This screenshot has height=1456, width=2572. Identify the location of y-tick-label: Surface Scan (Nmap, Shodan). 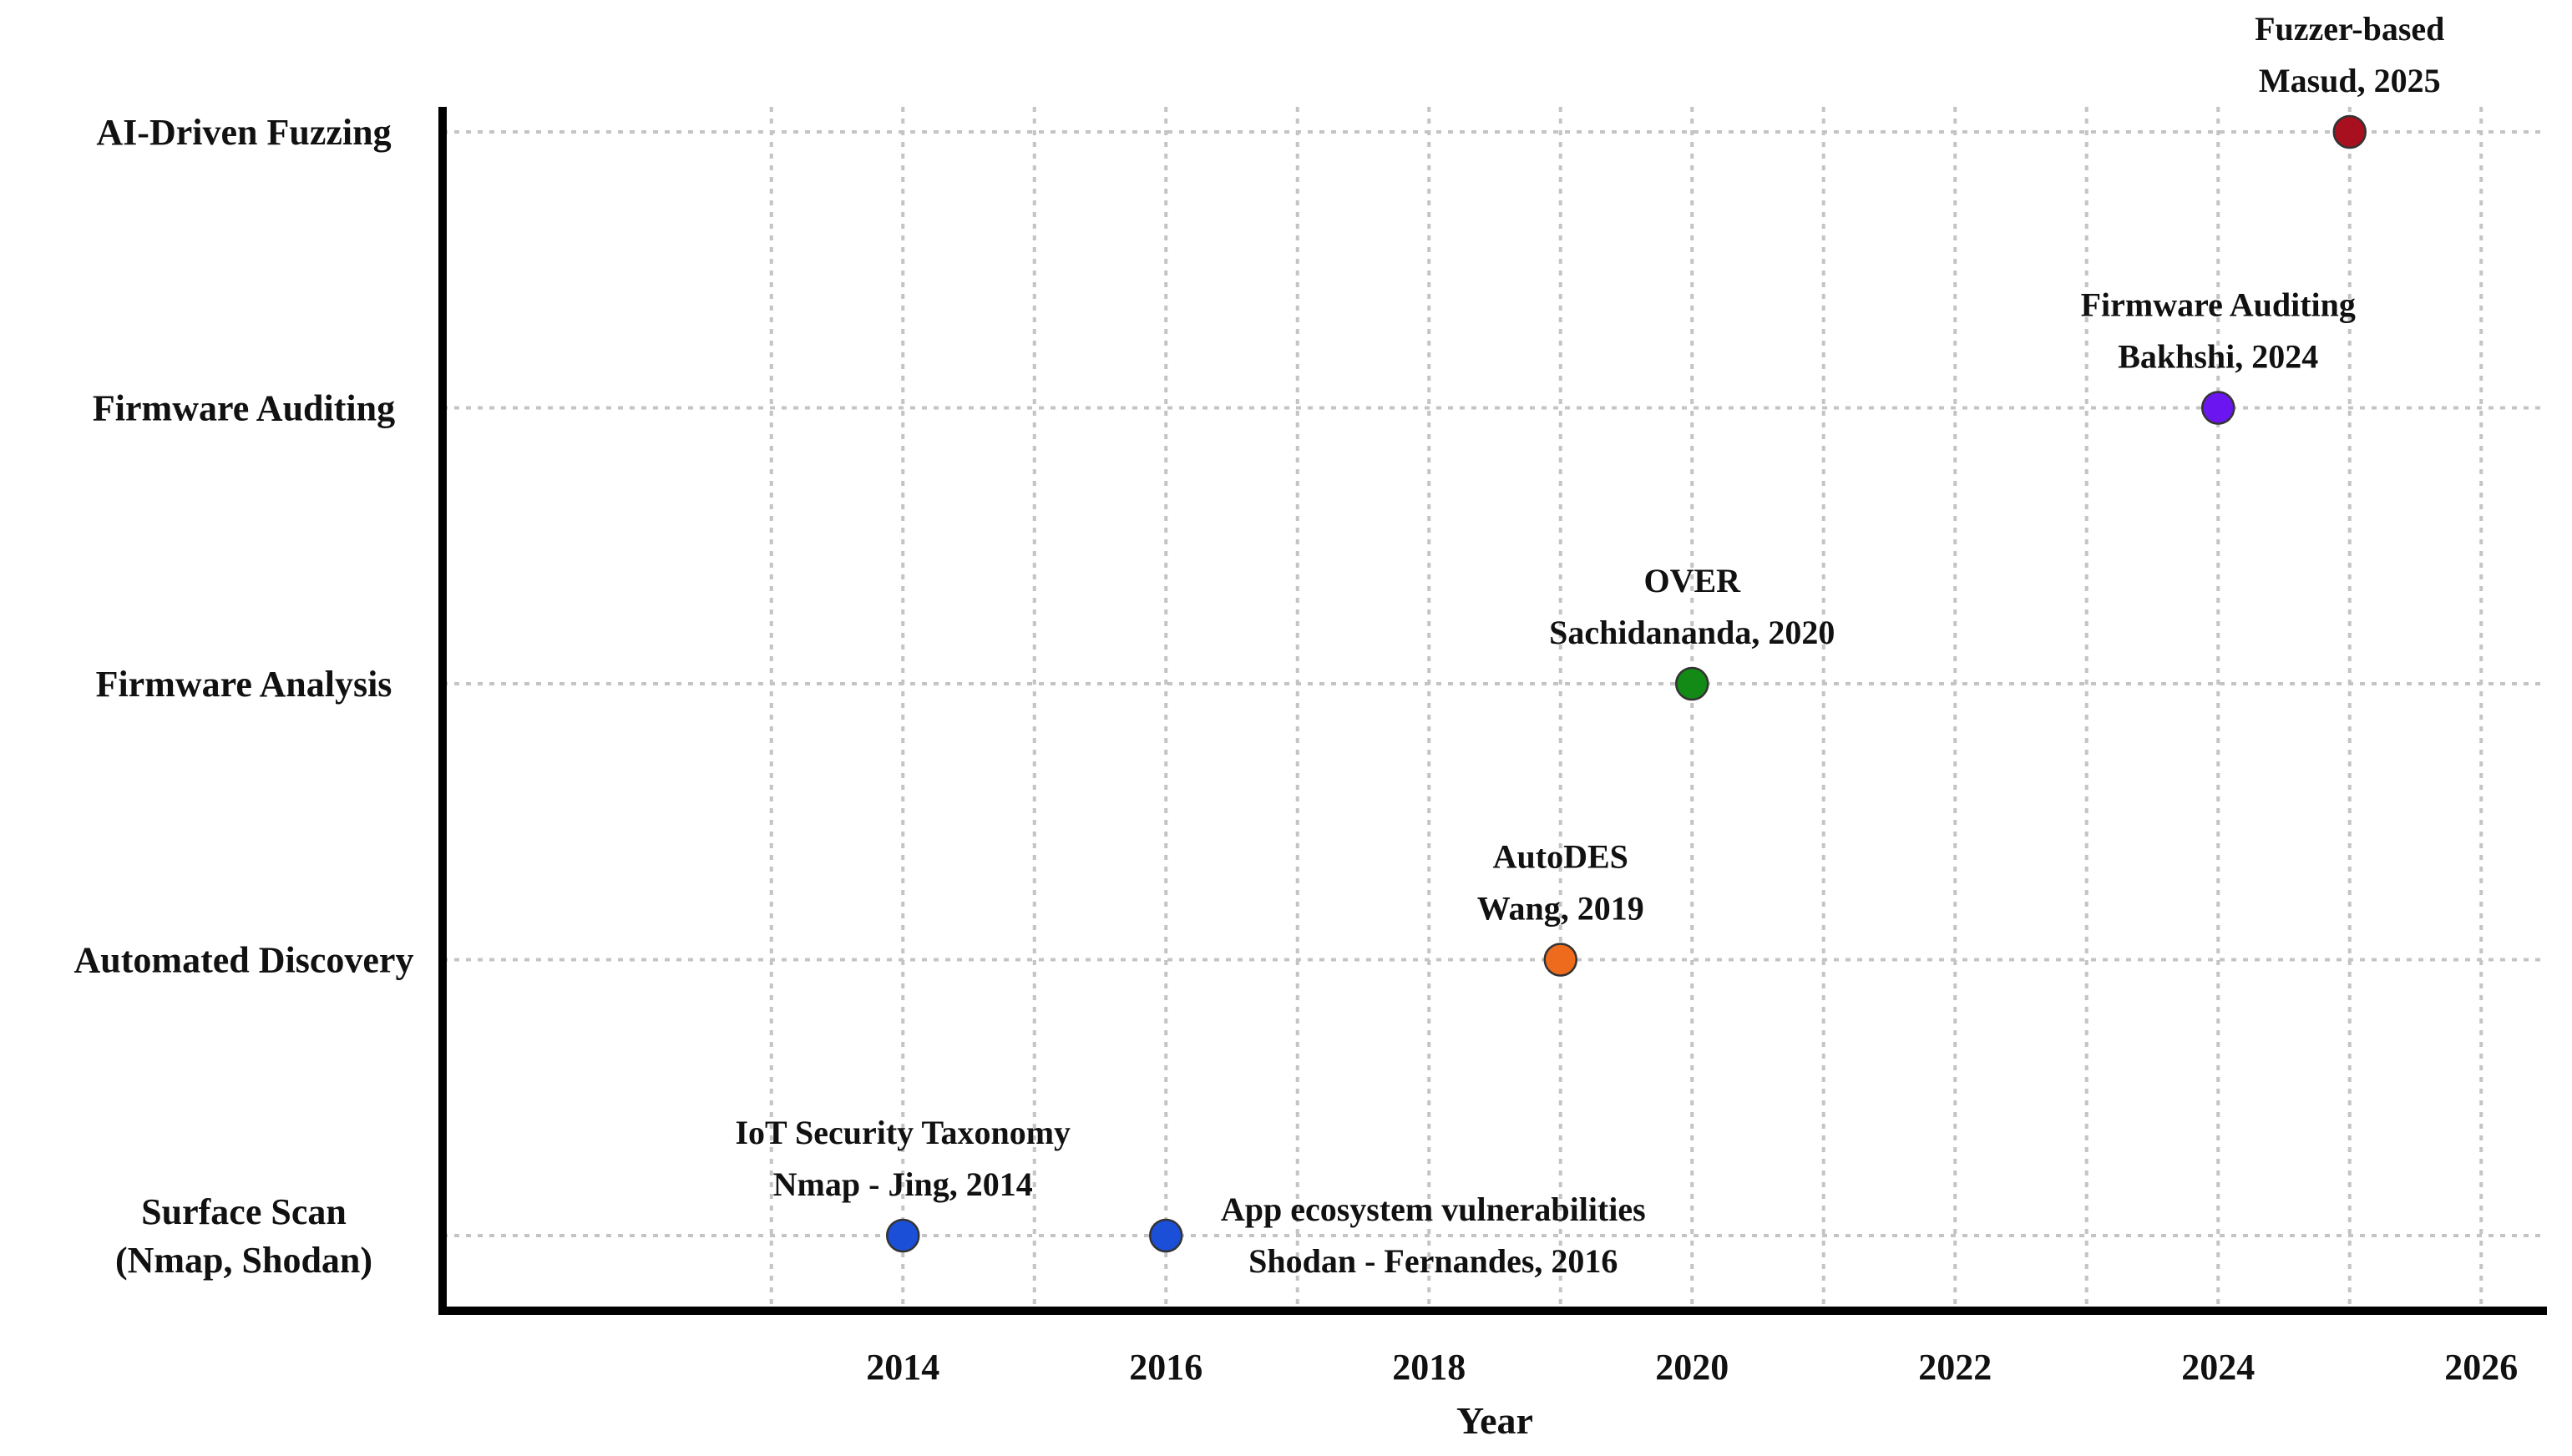
(244, 1236).